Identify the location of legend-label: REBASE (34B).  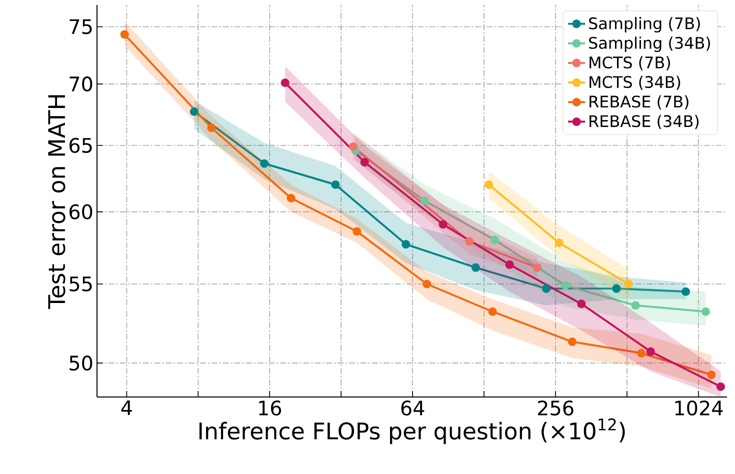
(644, 122).